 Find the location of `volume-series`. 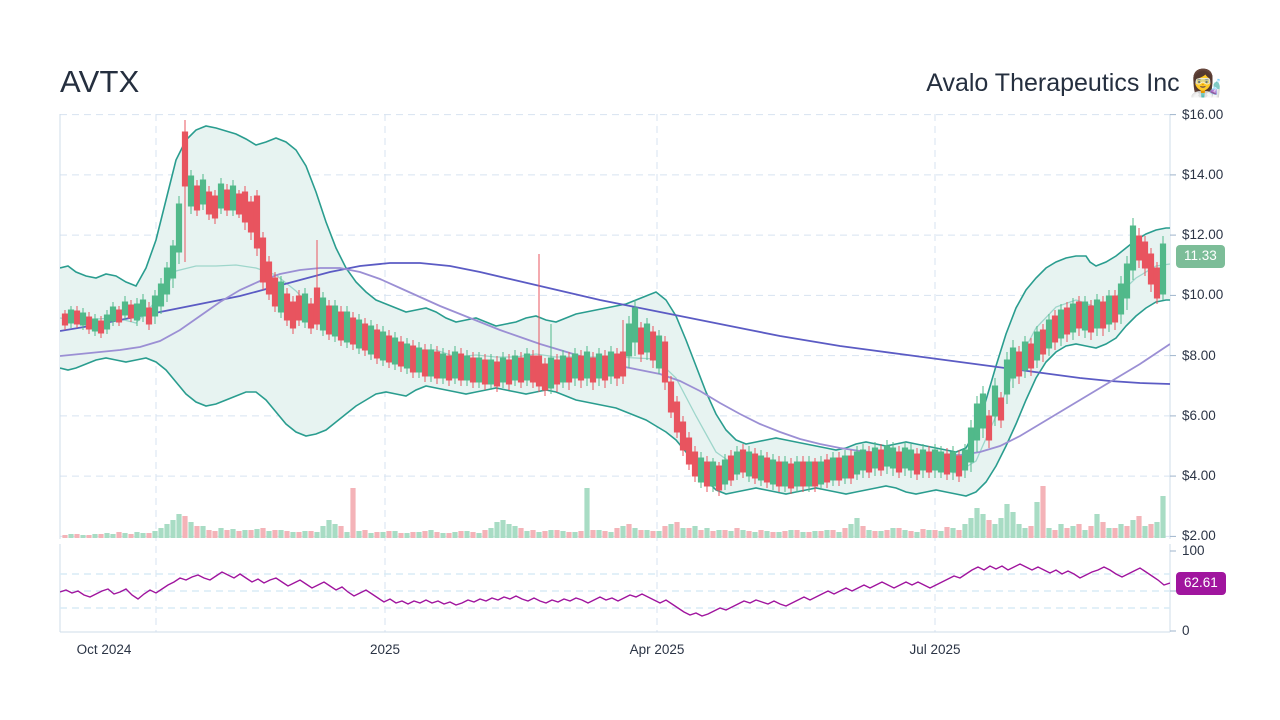

volume-series is located at coordinates (614, 512).